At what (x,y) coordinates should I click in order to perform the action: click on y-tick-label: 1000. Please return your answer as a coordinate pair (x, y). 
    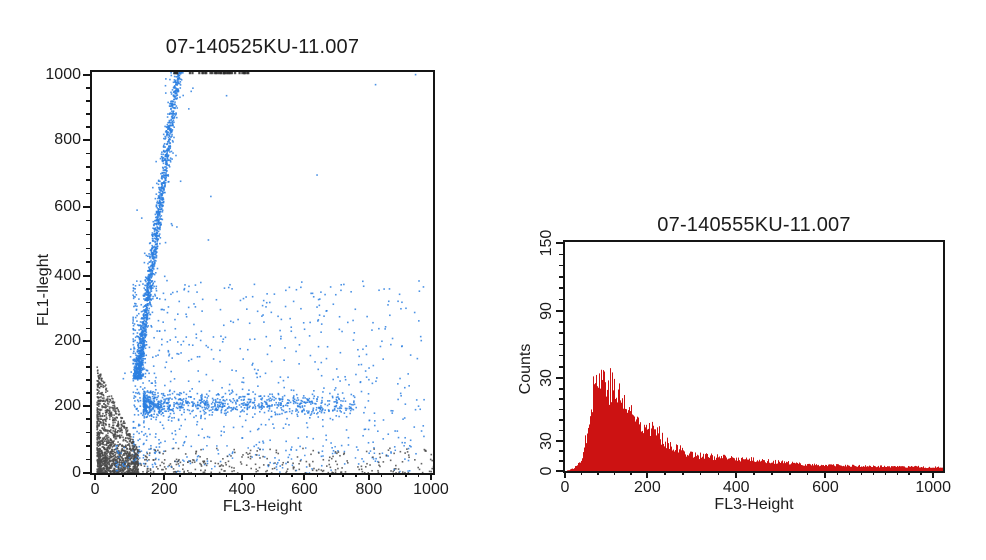
    Looking at the image, I should click on (63, 74).